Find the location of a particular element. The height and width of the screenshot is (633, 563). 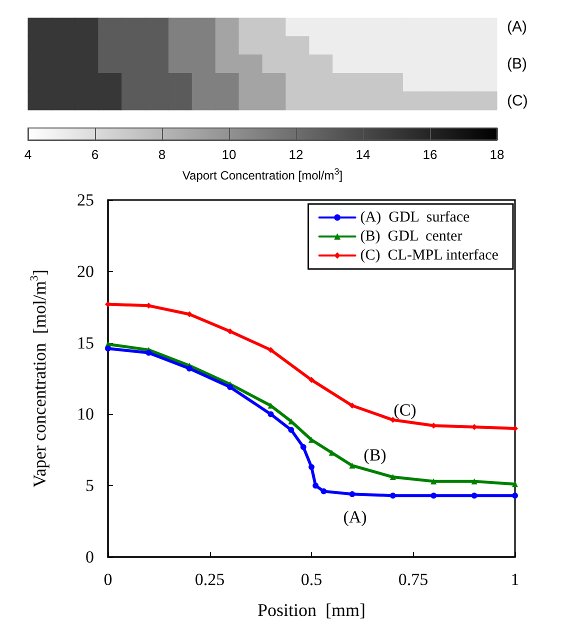

legend-label: (B) GDL center is located at coordinates (411, 236).